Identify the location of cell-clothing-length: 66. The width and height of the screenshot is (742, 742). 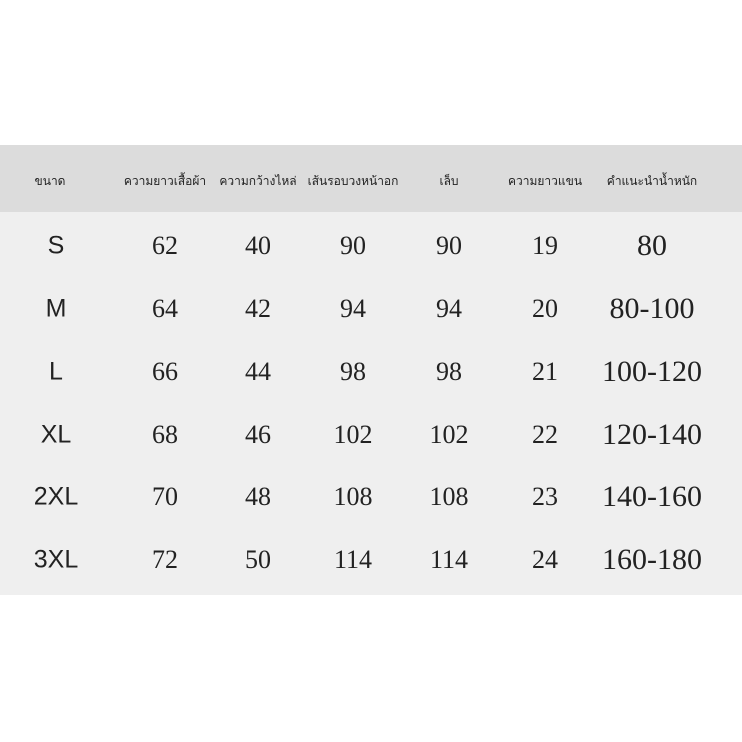
(165, 371).